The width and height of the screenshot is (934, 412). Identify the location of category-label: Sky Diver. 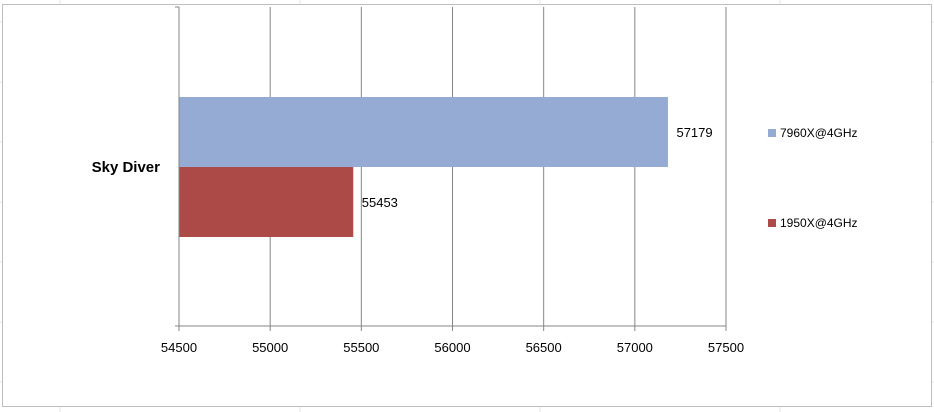
(126, 167).